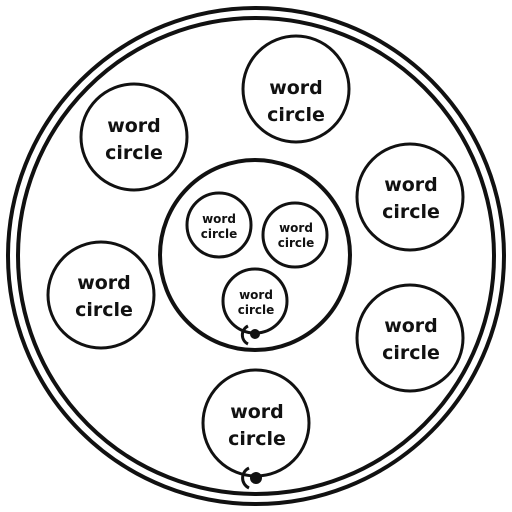 This screenshot has height=512, width=512. Describe the element at coordinates (250, 335) in the screenshot. I see `inner-cluster-anchor-icon` at that location.